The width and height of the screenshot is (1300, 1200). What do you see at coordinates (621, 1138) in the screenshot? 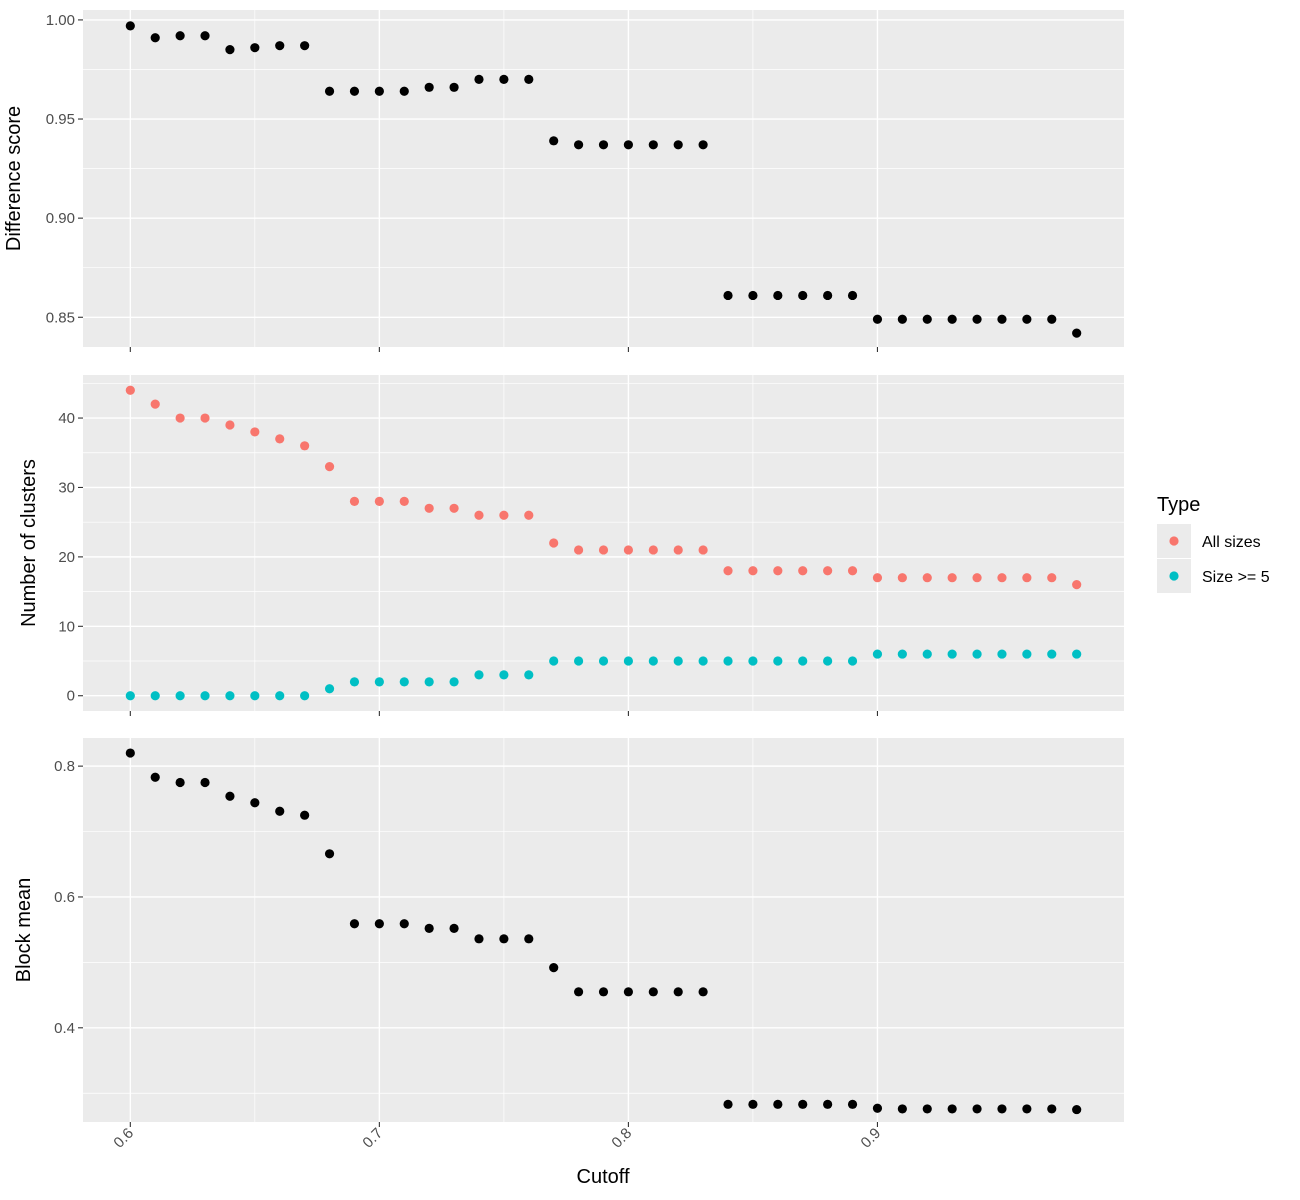
I see `x-tick-label: 0.8` at bounding box center [621, 1138].